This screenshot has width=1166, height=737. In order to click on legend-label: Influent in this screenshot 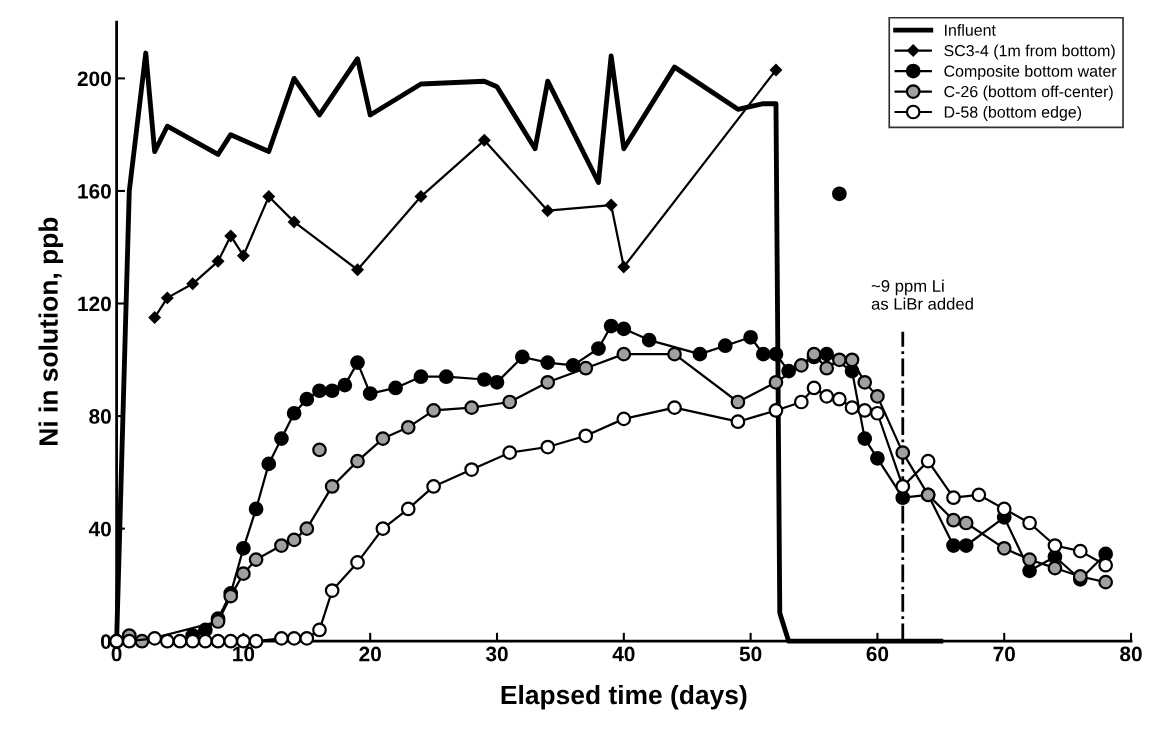, I will do `click(970, 30)`.